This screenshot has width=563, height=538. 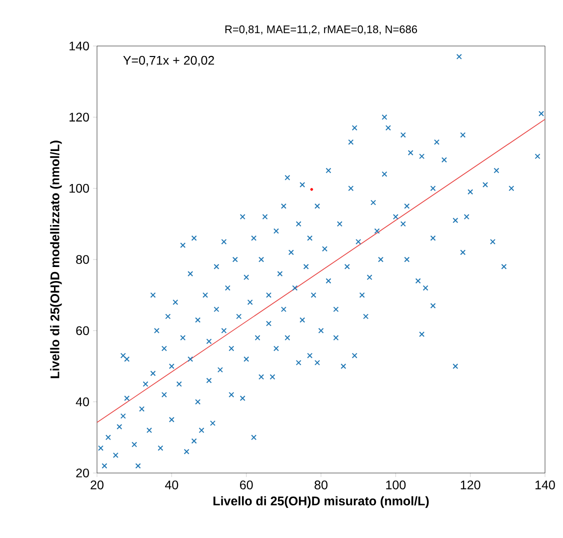 What do you see at coordinates (321, 29) in the screenshot?
I see `chart-title: R=0,81, MAE=11,2, rMAE=0,18, N=686` at bounding box center [321, 29].